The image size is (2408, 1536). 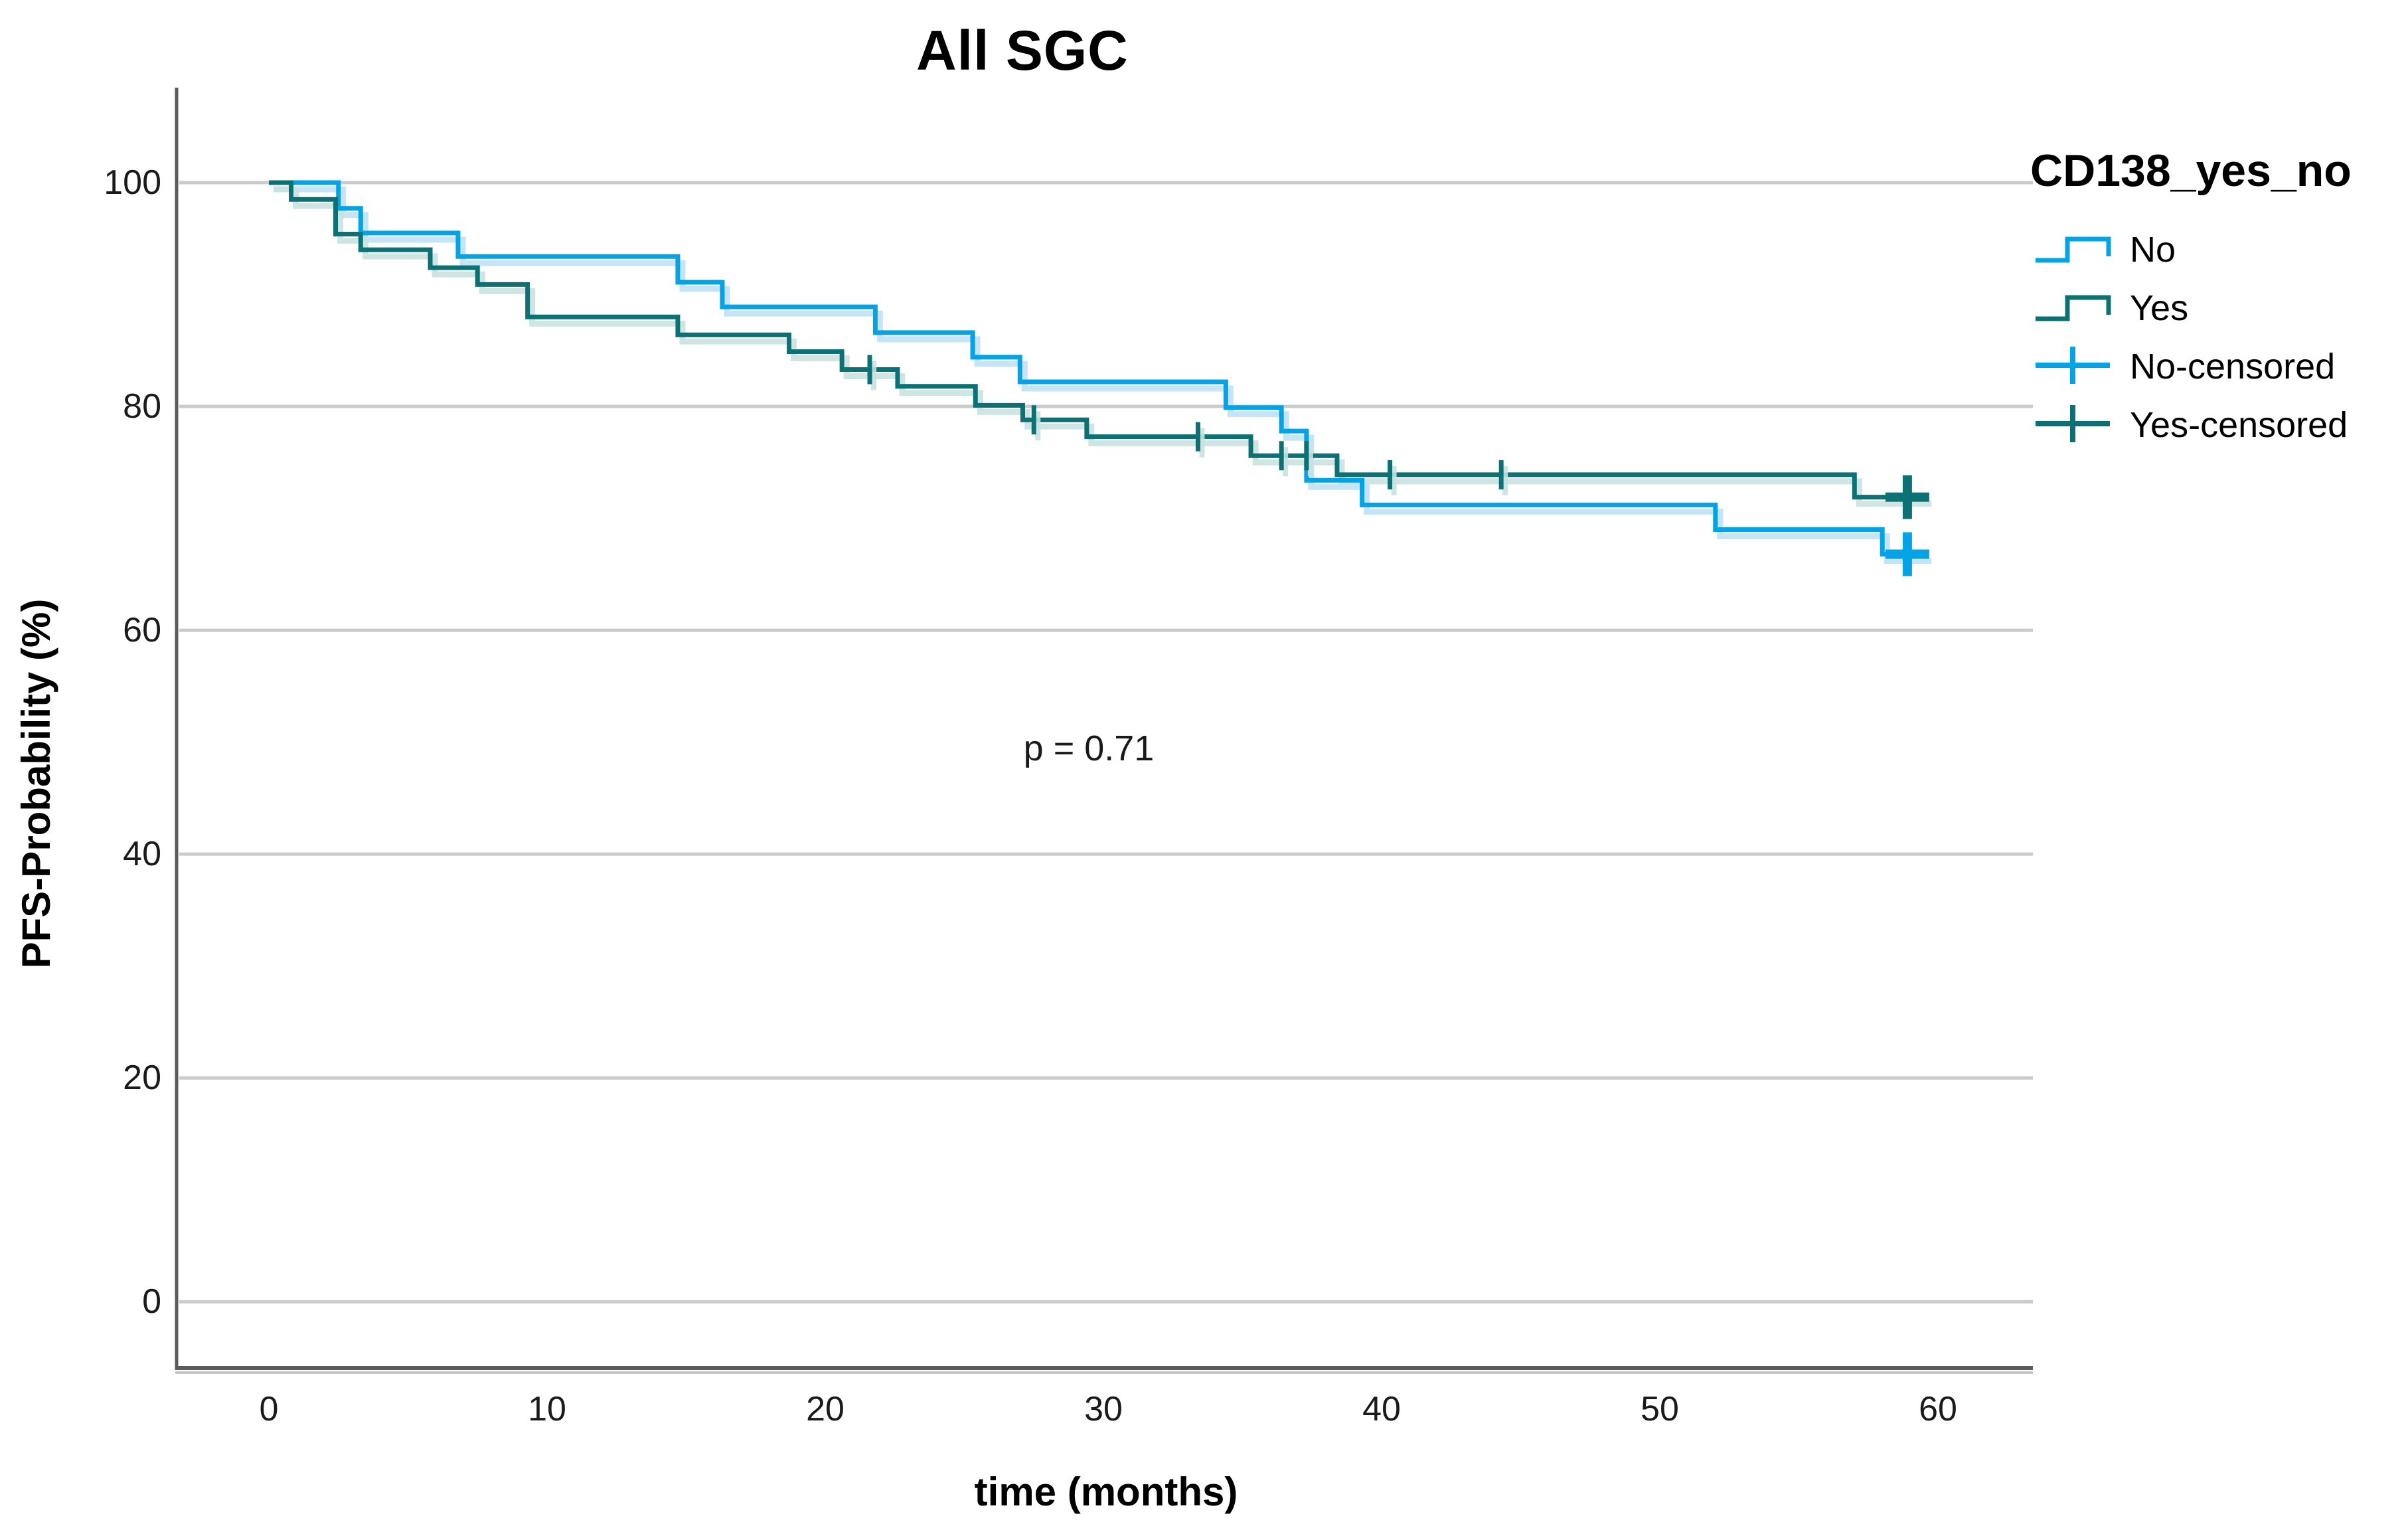 I want to click on p-value-annotation: p = 0.71, so click(x=1089, y=748).